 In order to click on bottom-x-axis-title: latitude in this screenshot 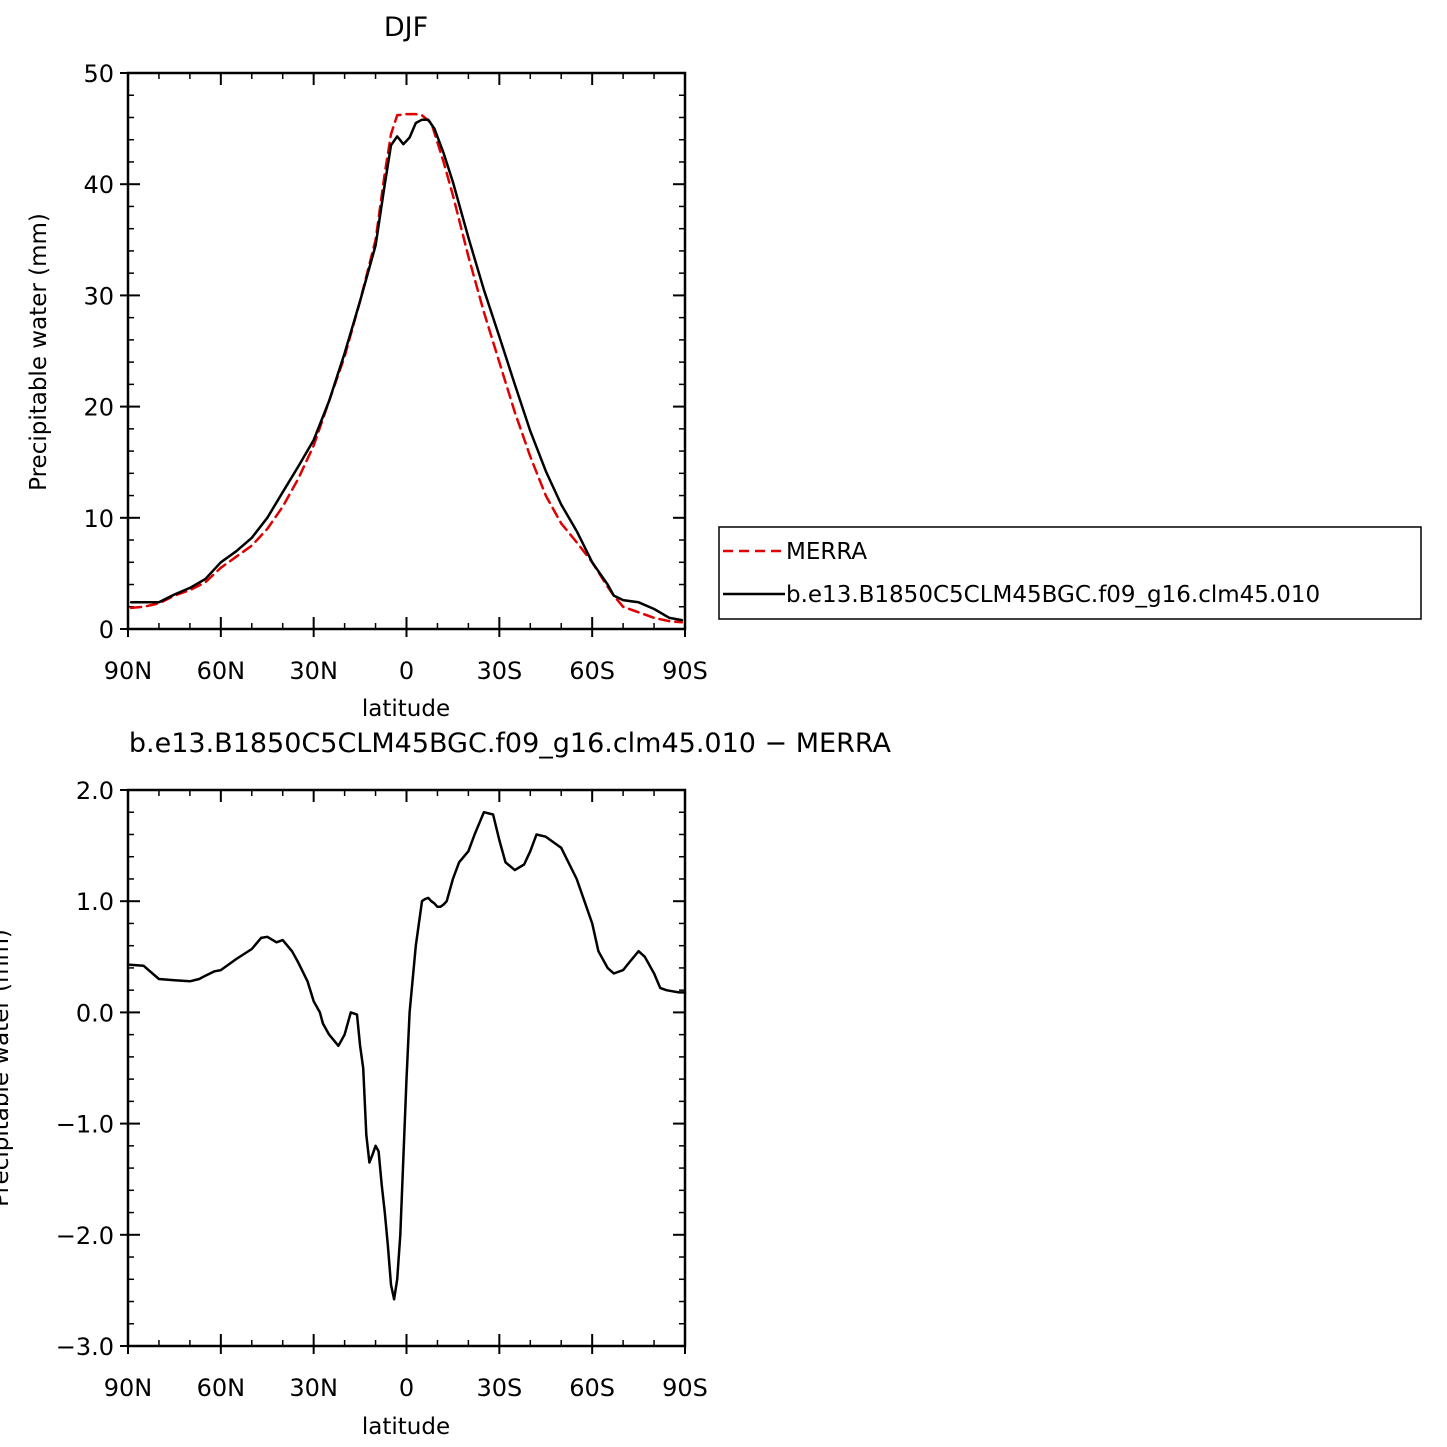, I will do `click(406, 1427)`.